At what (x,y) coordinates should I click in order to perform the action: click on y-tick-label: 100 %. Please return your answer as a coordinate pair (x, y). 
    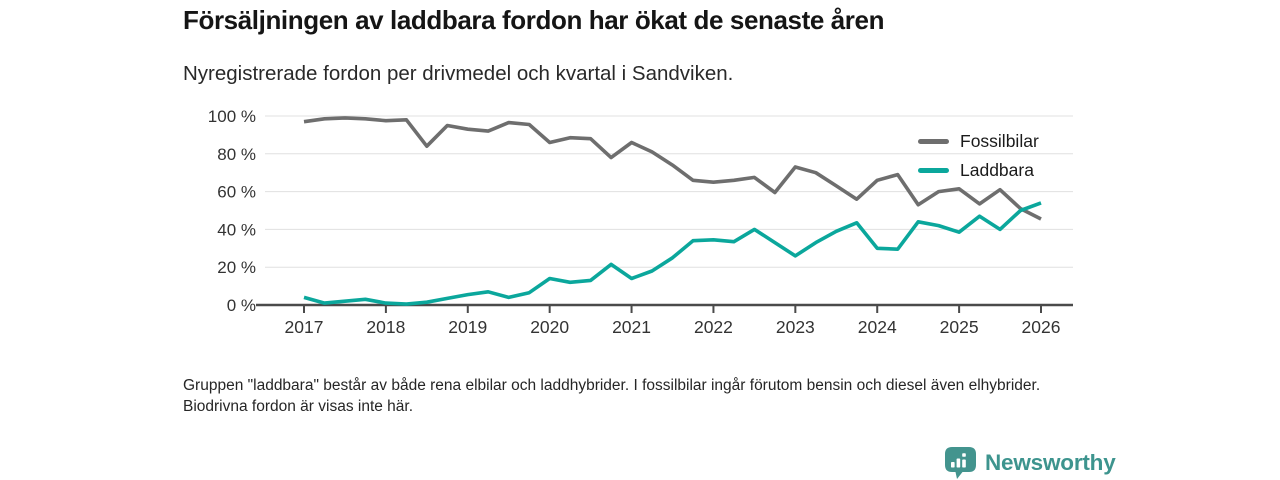
    Looking at the image, I should click on (232, 116).